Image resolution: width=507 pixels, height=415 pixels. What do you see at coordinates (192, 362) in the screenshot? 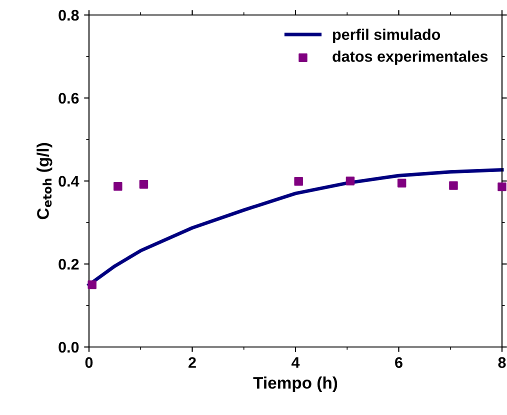
I see `x-tick-label: 2` at bounding box center [192, 362].